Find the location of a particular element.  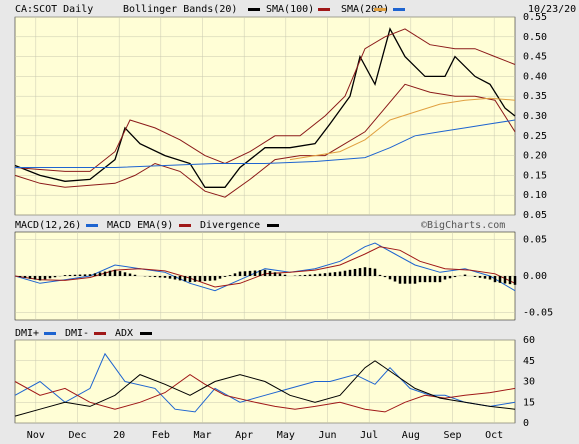

dmi-series is located at coordinates (265, 384).